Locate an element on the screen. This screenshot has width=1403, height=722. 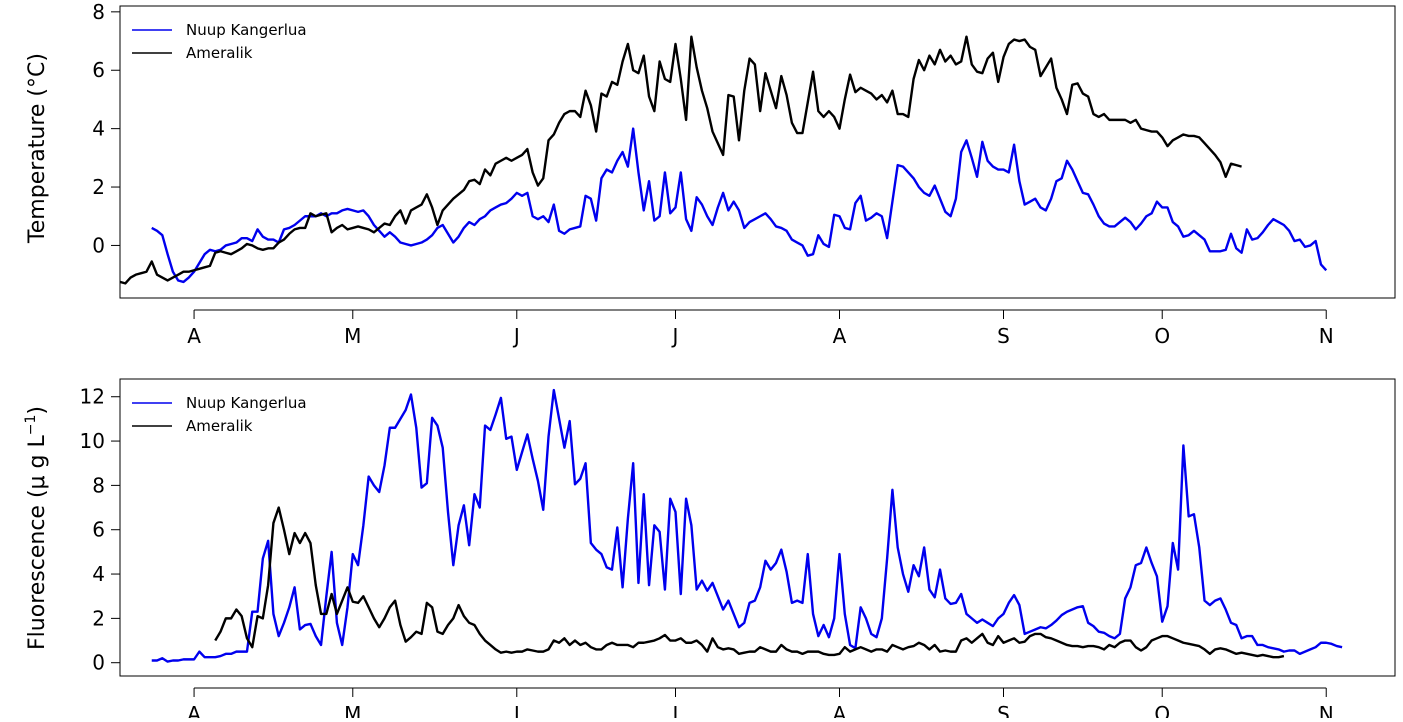
fluorescence-x-tick-label: O is located at coordinates (1162, 710).